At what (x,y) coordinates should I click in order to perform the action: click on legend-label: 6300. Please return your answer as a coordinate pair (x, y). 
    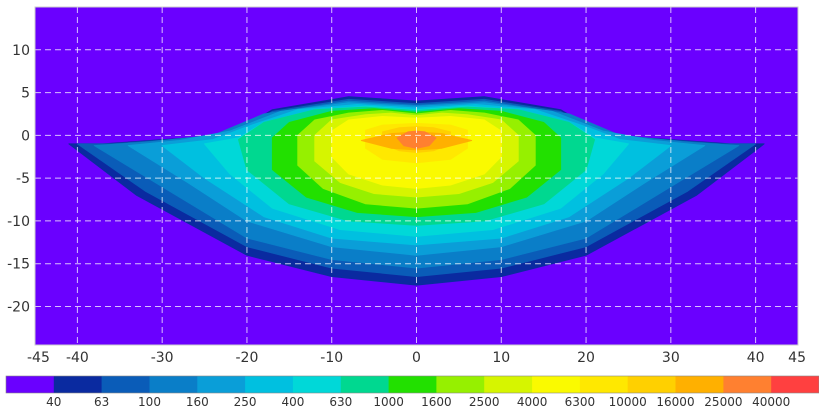
    Looking at the image, I should click on (580, 402).